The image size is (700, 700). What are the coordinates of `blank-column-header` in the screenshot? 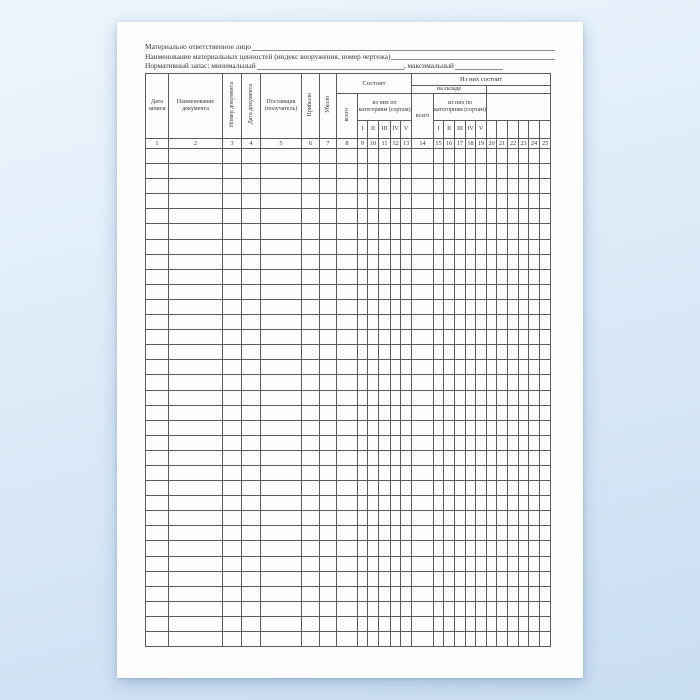 It's located at (513, 129).